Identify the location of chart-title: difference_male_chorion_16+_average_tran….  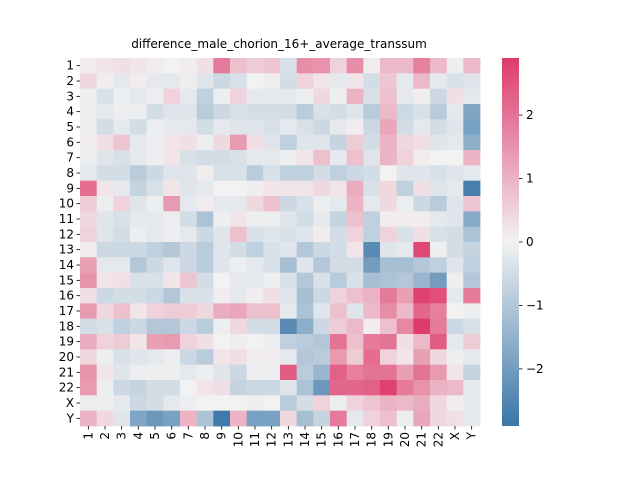
(279, 44).